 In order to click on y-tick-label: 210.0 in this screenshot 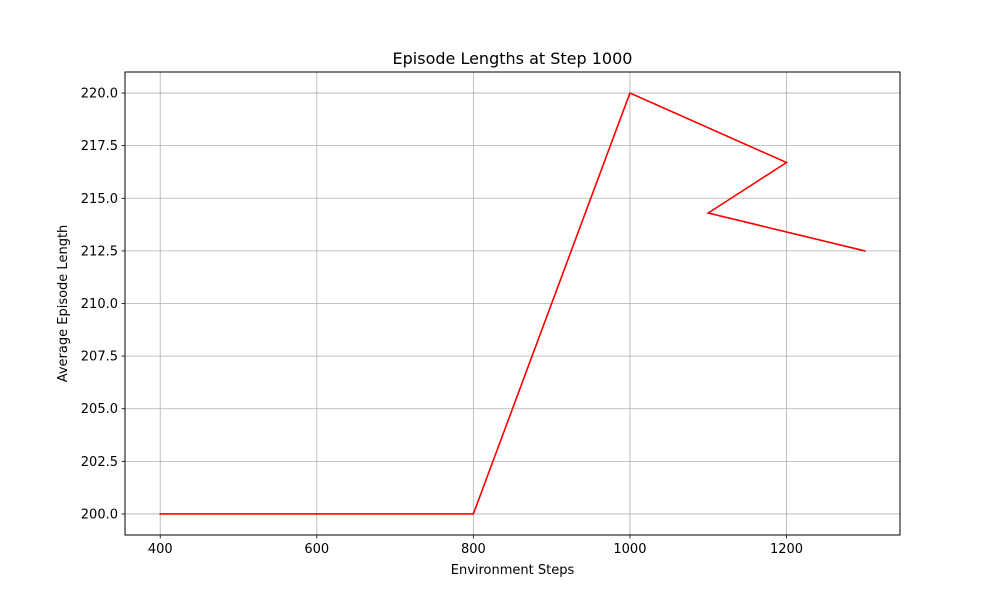, I will do `click(99, 304)`.